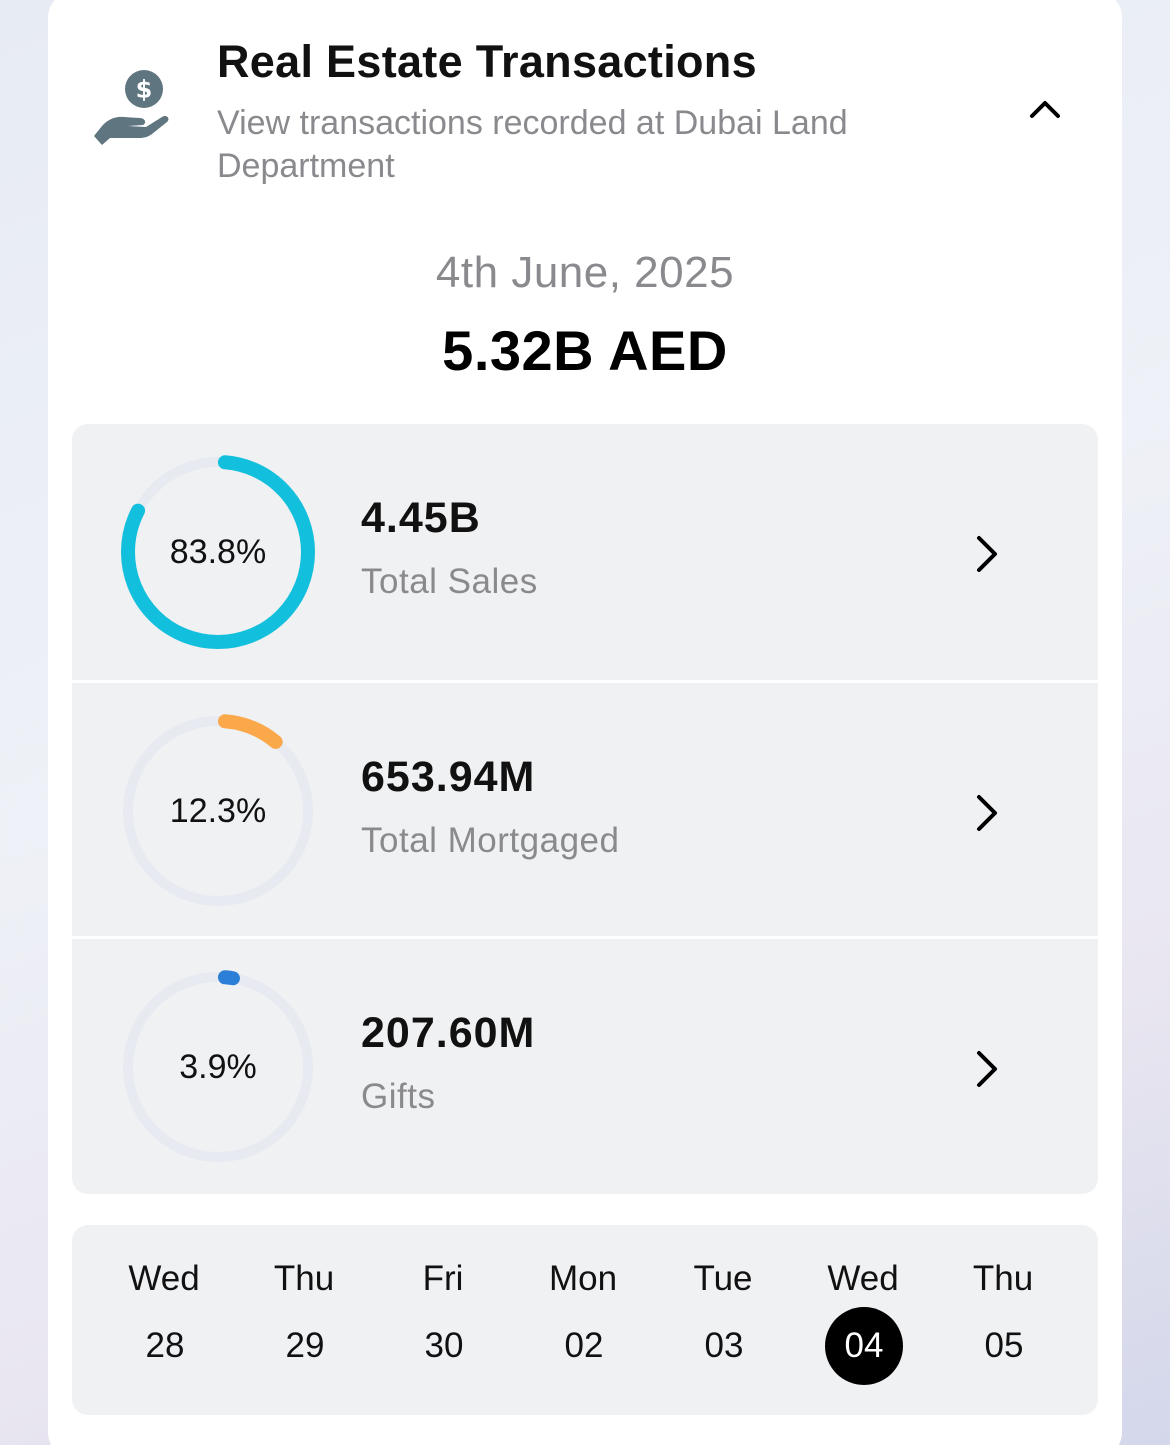 The width and height of the screenshot is (1170, 1445). I want to click on day-item: Wed 04, so click(863, 1320).